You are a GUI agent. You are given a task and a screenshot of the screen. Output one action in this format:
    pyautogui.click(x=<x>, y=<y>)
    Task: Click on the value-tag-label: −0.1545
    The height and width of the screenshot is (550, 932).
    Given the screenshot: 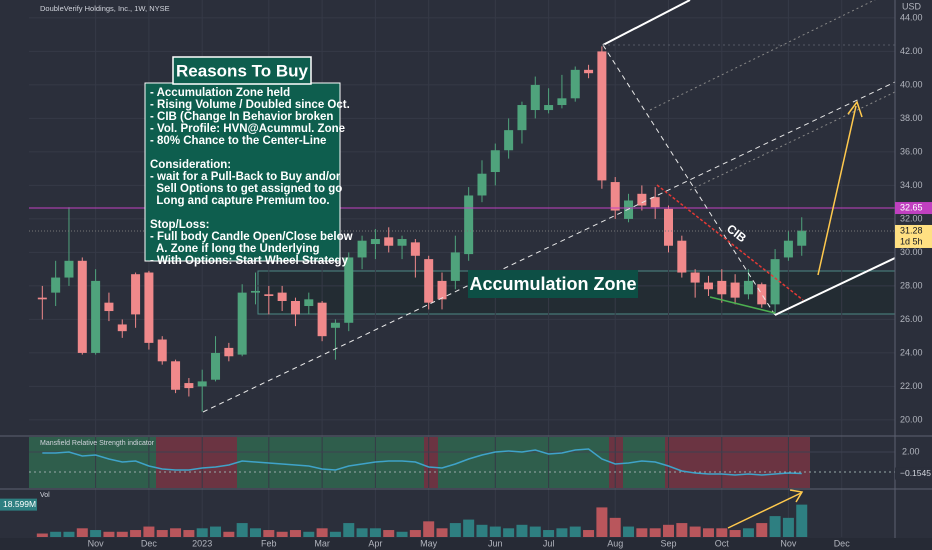 What is the action you would take?
    pyautogui.click(x=915, y=473)
    